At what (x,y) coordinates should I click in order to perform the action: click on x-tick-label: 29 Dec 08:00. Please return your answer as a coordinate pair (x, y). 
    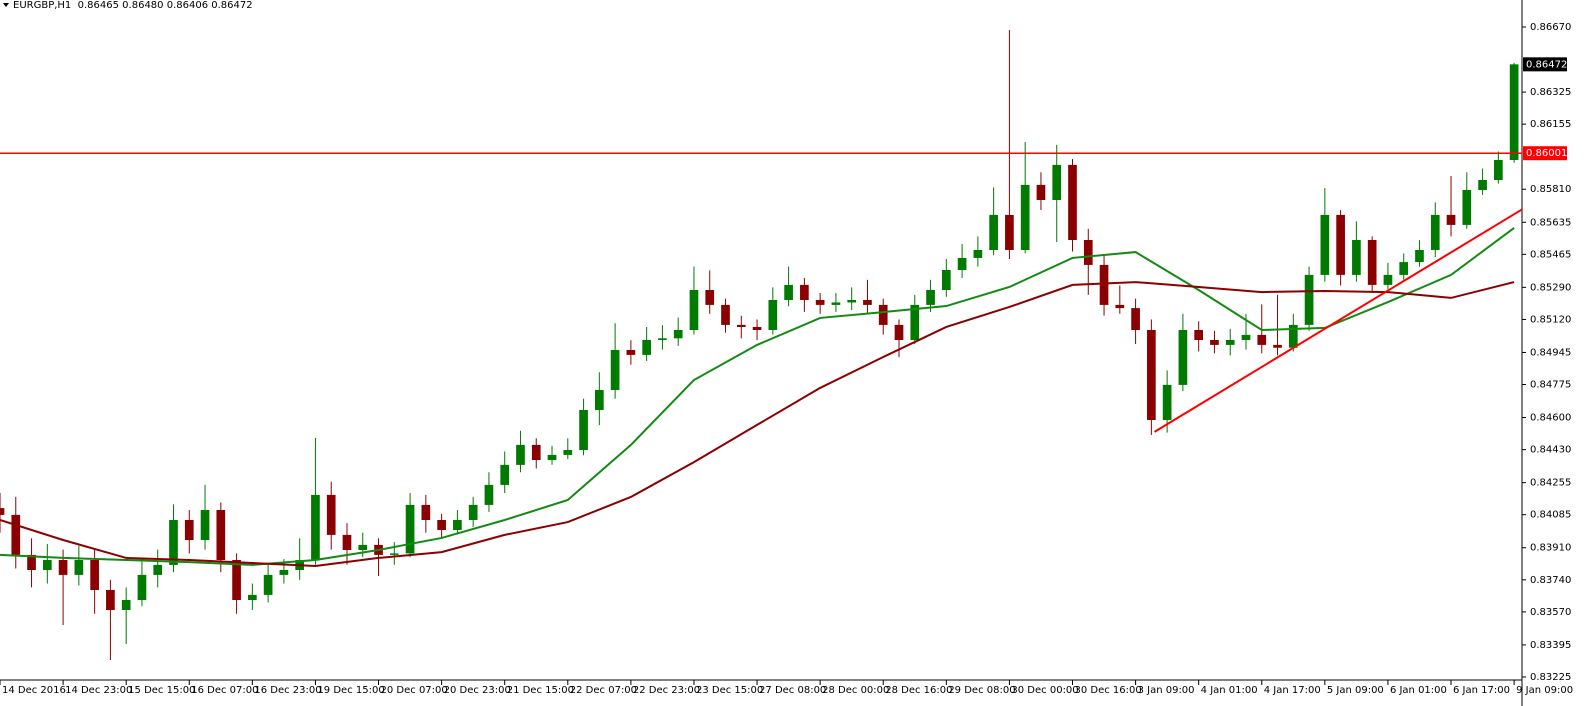
    Looking at the image, I should click on (981, 690).